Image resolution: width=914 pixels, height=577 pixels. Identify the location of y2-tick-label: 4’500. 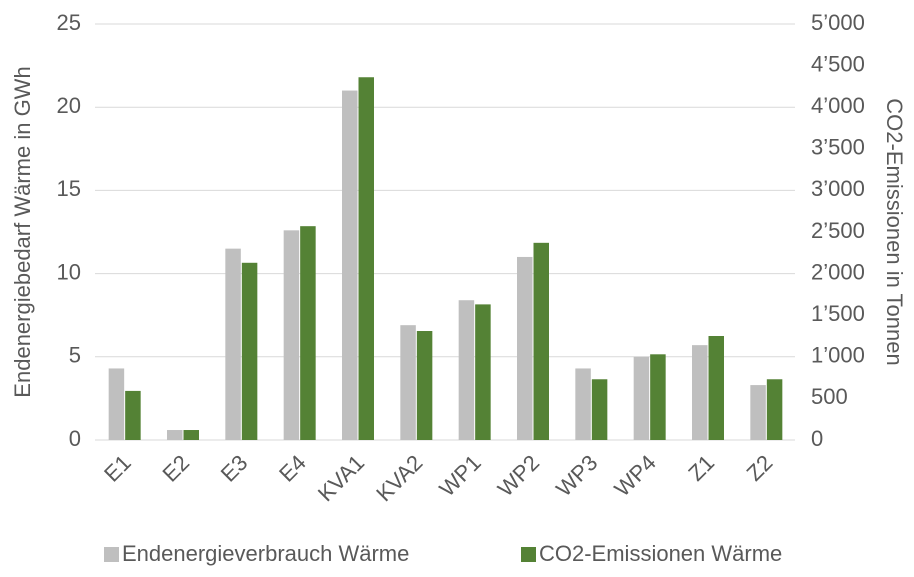
(838, 63).